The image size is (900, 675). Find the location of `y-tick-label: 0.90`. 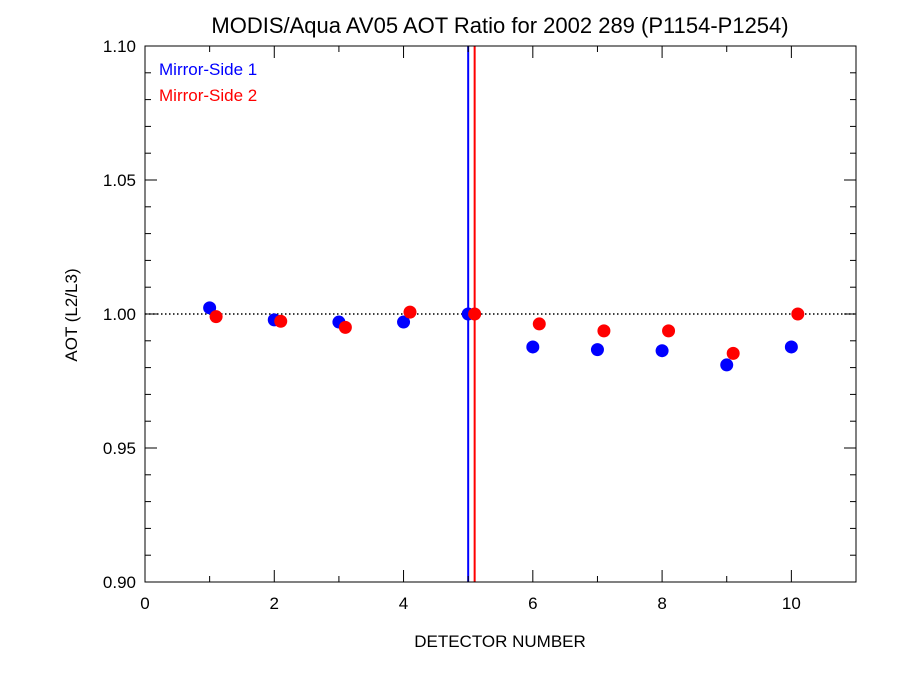

y-tick-label: 0.90 is located at coordinates (119, 582).